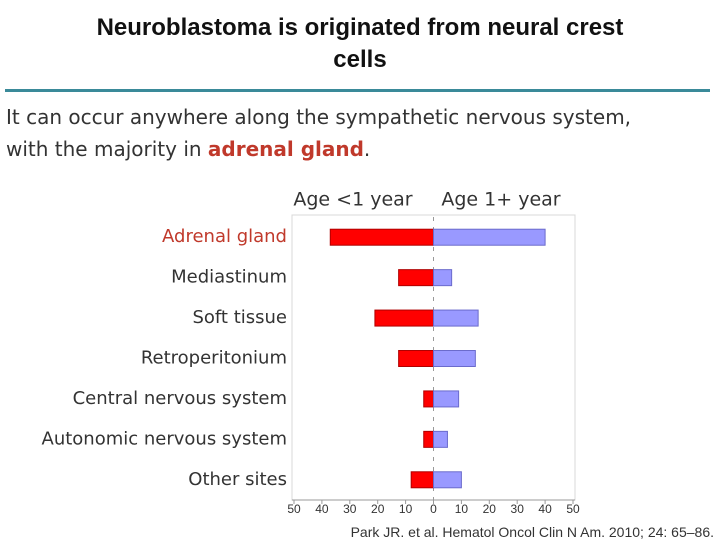 The height and width of the screenshot is (540, 720). I want to click on body-text-part: ., so click(367, 149).